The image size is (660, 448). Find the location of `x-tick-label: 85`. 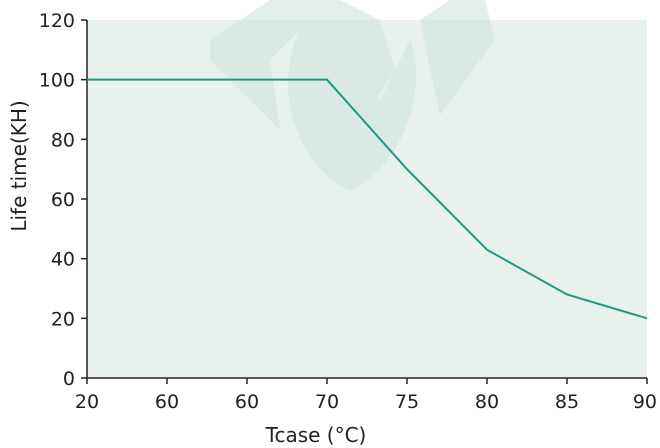

x-tick-label: 85 is located at coordinates (567, 402).